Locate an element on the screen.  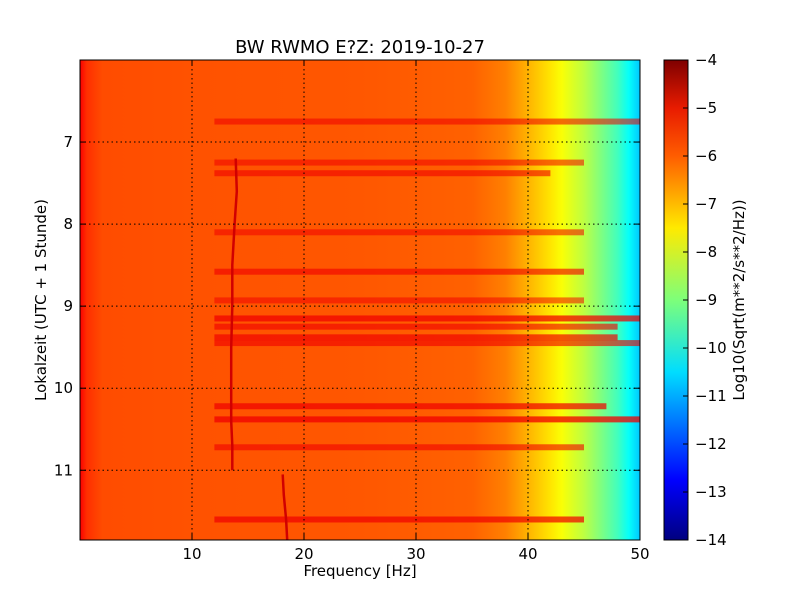
y-tick-label: 7 is located at coordinates (68, 142).